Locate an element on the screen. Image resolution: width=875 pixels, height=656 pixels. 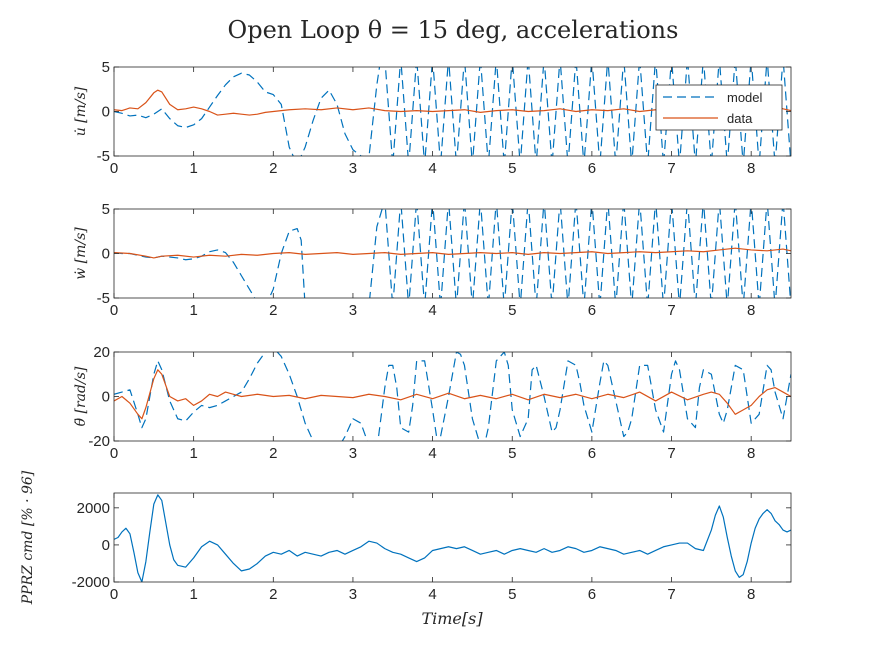
y-tick-label: 20 is located at coordinates (101, 352).